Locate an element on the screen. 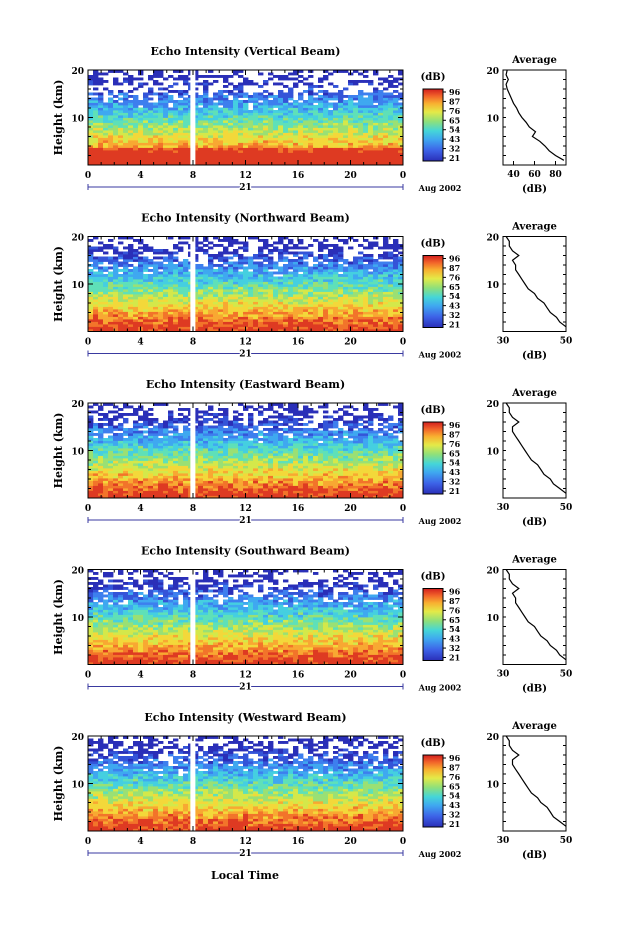 This screenshot has height=929, width=620. day-label: 21 is located at coordinates (245, 355).